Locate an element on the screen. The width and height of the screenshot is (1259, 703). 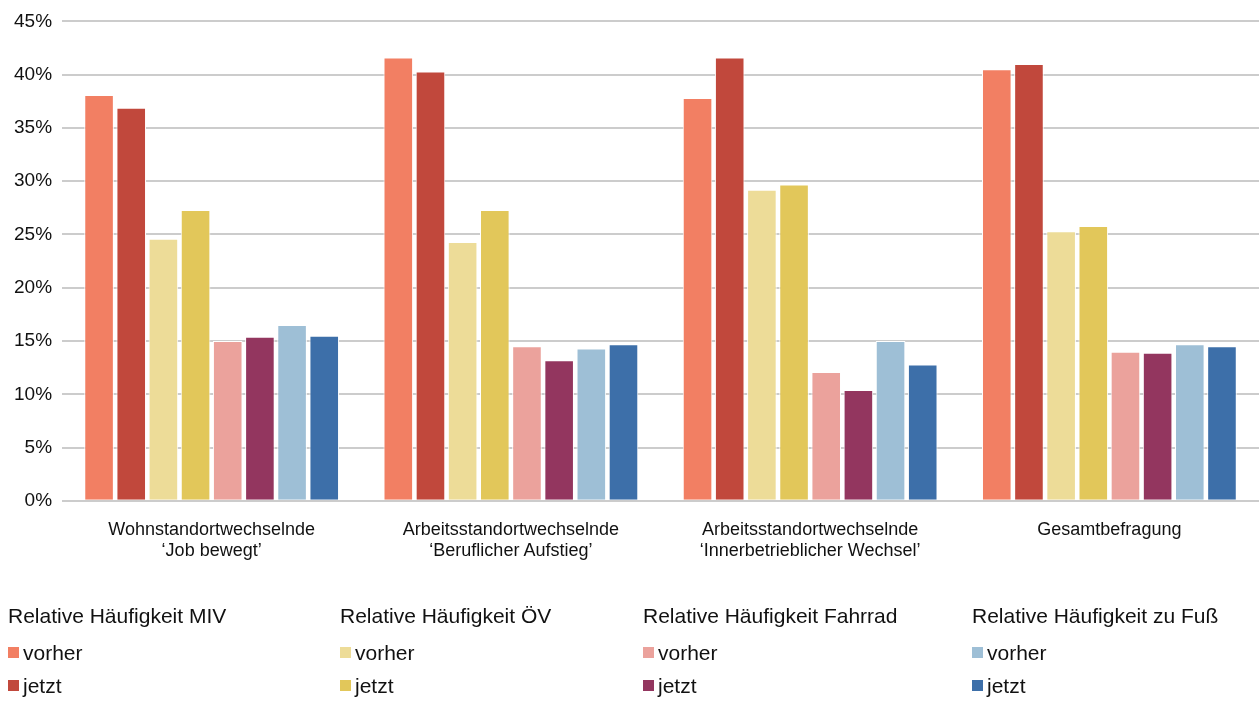
x-tick-label: Arbeitsstandortwechselnde ‘Beruflicher Aufstieg’ is located at coordinates (510, 539).